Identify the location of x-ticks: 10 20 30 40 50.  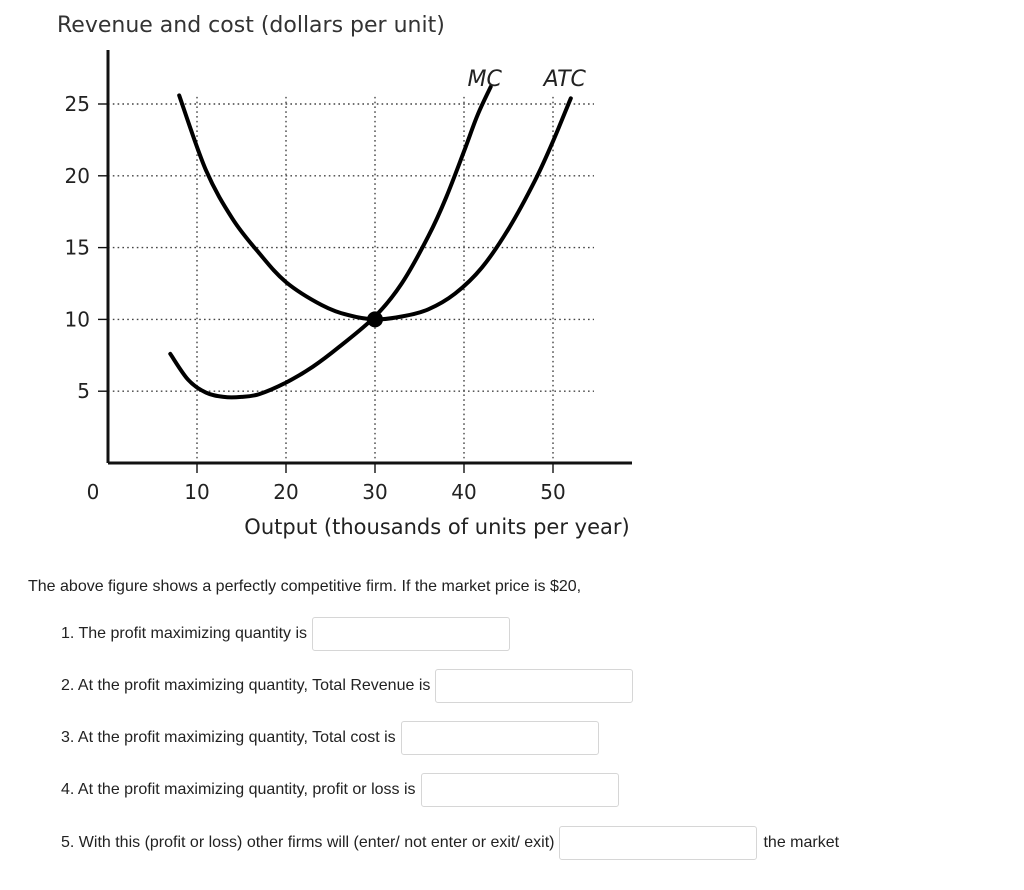
(375, 483).